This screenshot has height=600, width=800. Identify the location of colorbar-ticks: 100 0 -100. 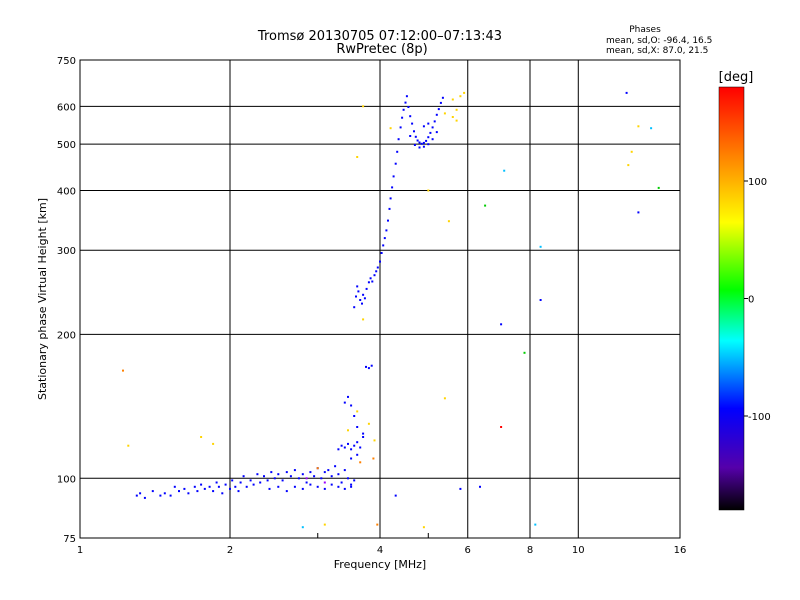
(757, 300).